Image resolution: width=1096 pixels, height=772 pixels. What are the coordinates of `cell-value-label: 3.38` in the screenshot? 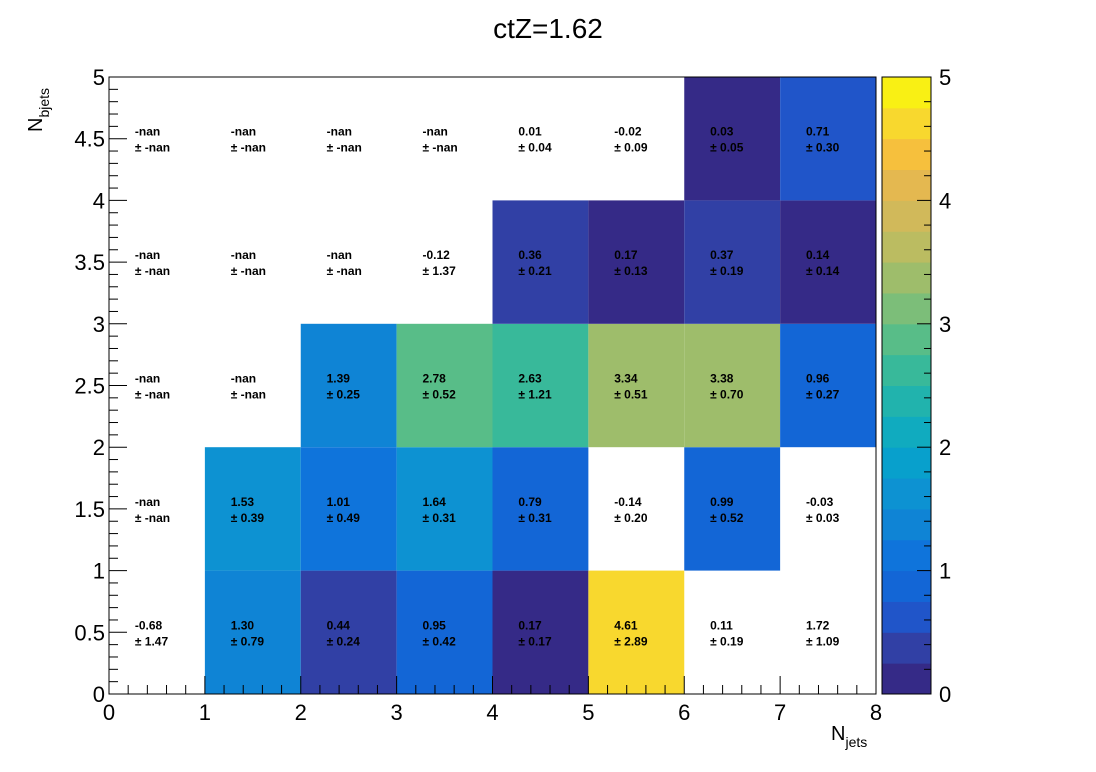 It's located at (722, 379).